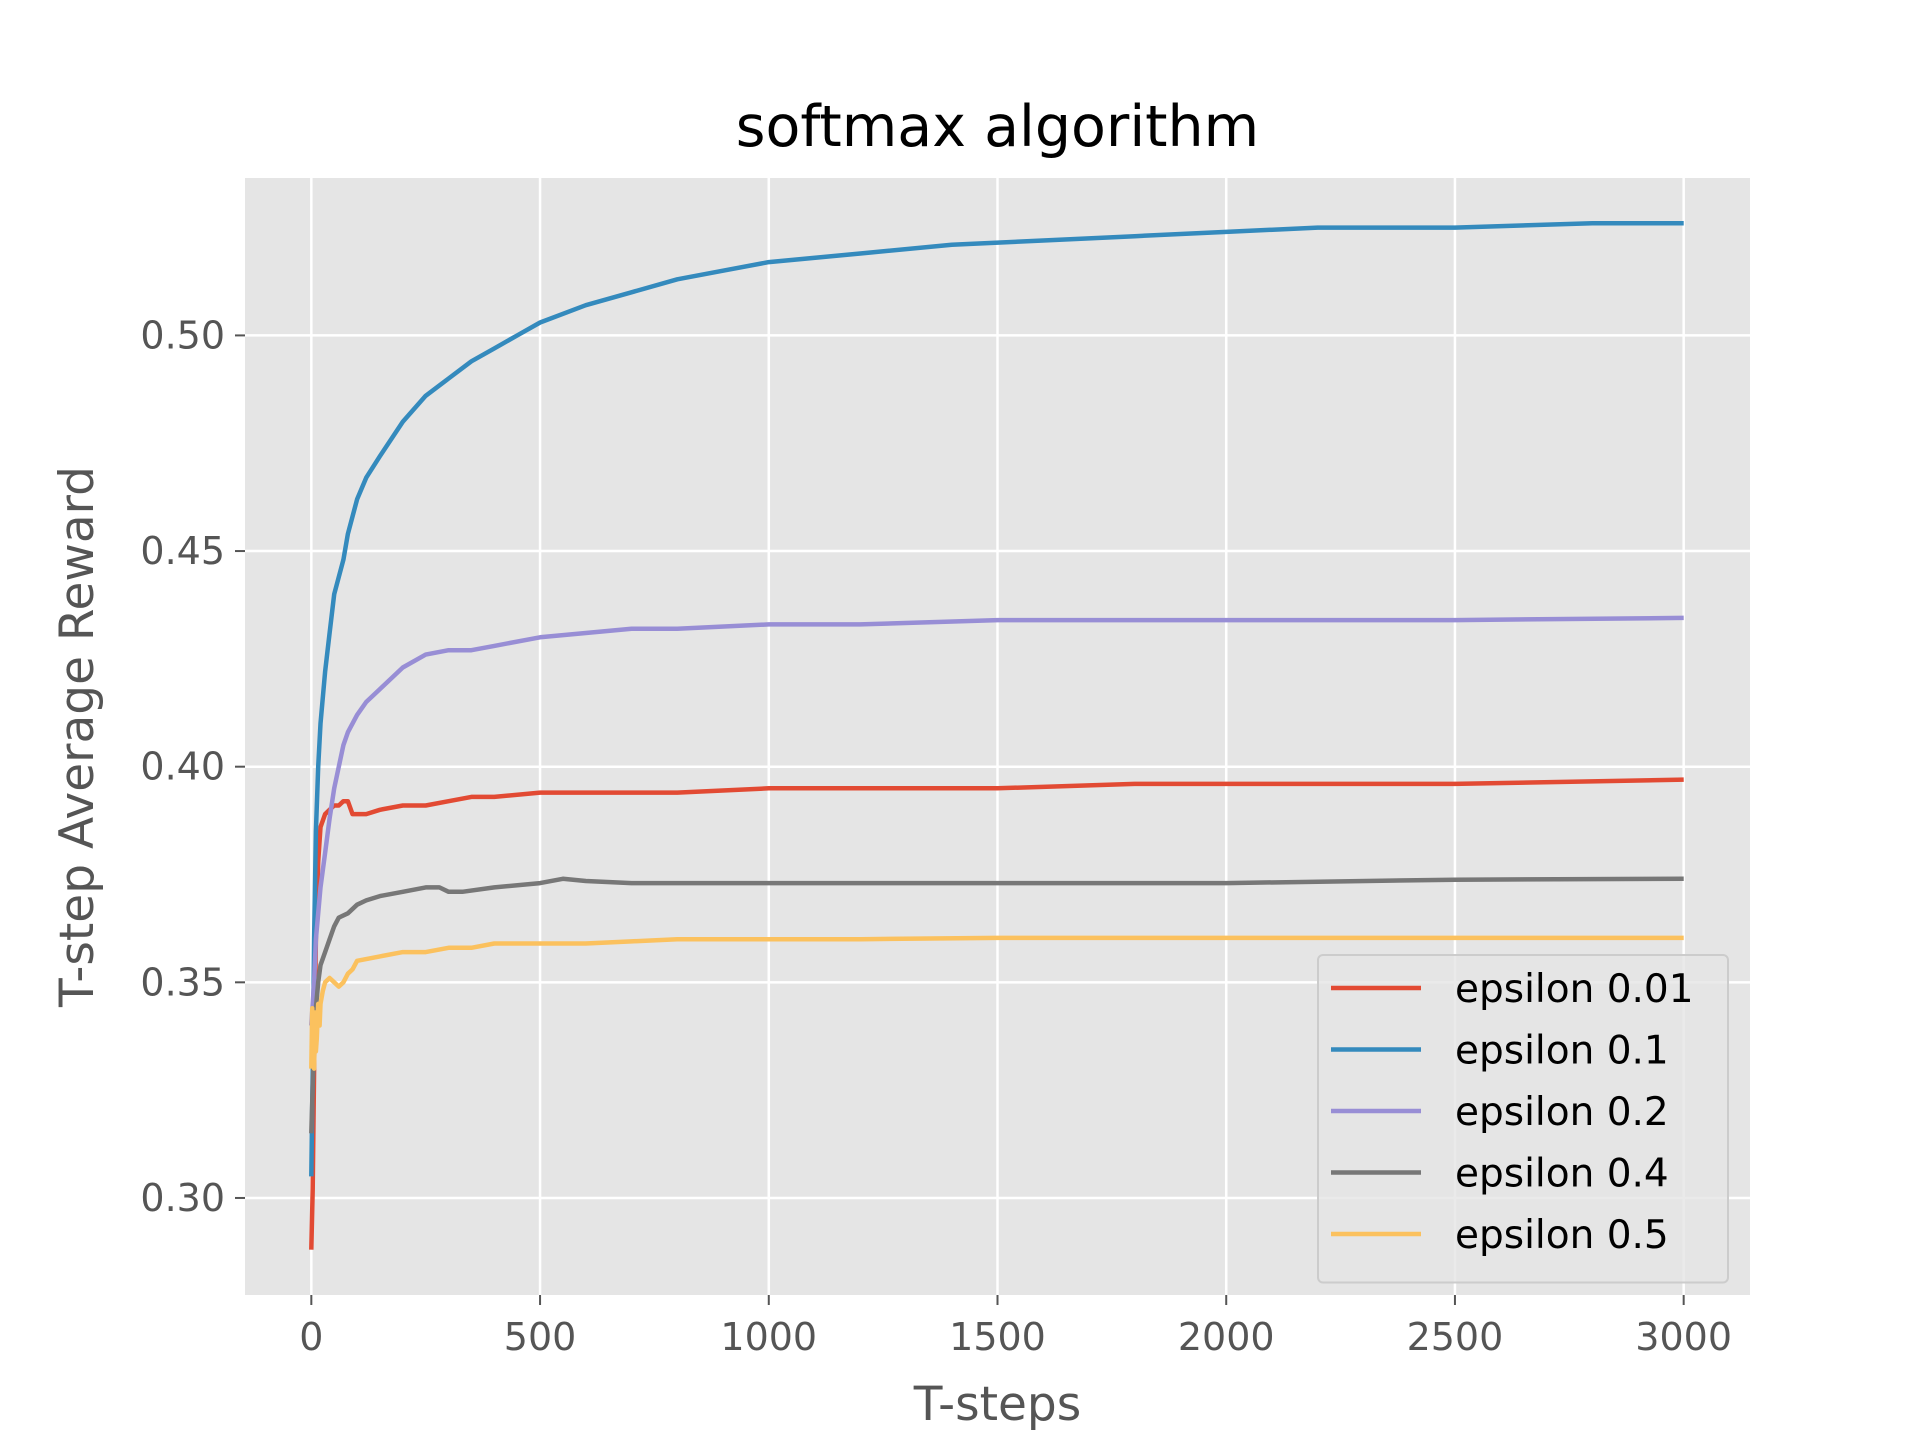 The width and height of the screenshot is (1920, 1440). What do you see at coordinates (182, 551) in the screenshot?
I see `y-tick-label: 0.45` at bounding box center [182, 551].